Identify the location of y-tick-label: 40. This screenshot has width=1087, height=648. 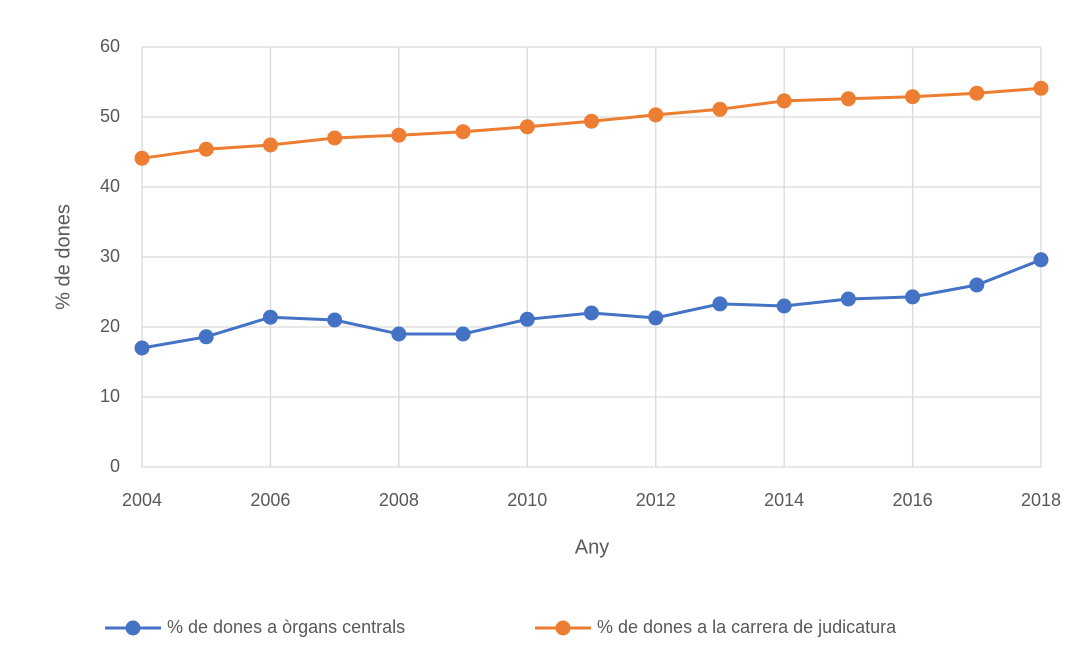
(110, 186).